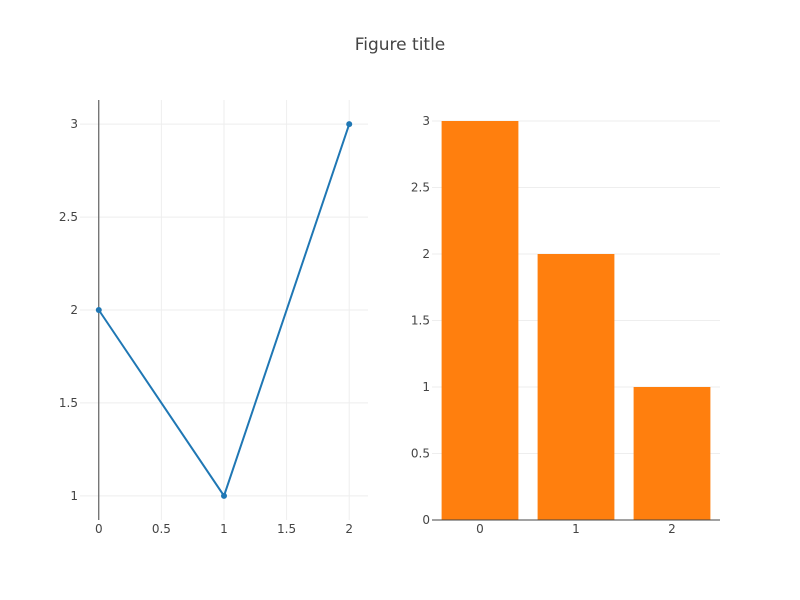  I want to click on bar-chart-y-tick-label: 0, so click(426, 520).